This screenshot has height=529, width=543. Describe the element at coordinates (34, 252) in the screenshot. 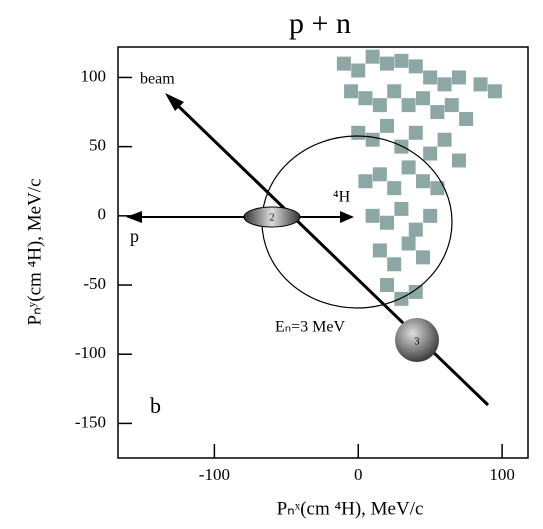

I see `y-axis-label: Pₙʸ(cm ⁴H), MeV/c` at that location.